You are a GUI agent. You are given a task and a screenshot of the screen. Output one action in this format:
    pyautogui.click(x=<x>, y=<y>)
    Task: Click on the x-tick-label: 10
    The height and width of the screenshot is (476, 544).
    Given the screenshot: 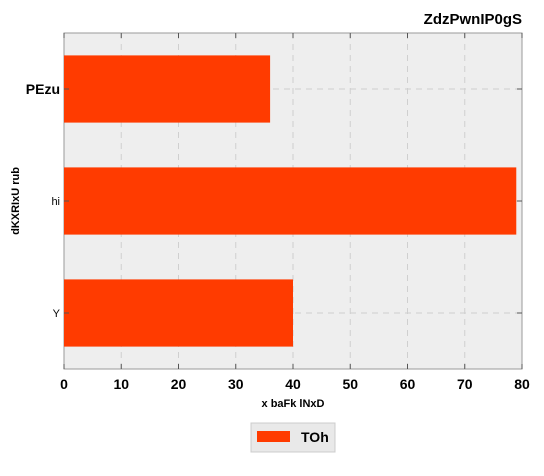 What is the action you would take?
    pyautogui.click(x=121, y=384)
    